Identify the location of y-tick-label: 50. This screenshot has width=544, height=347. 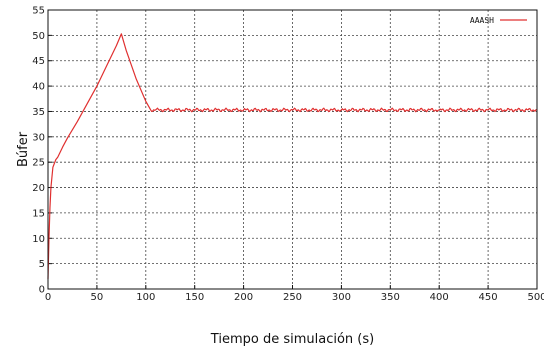
(38, 36).